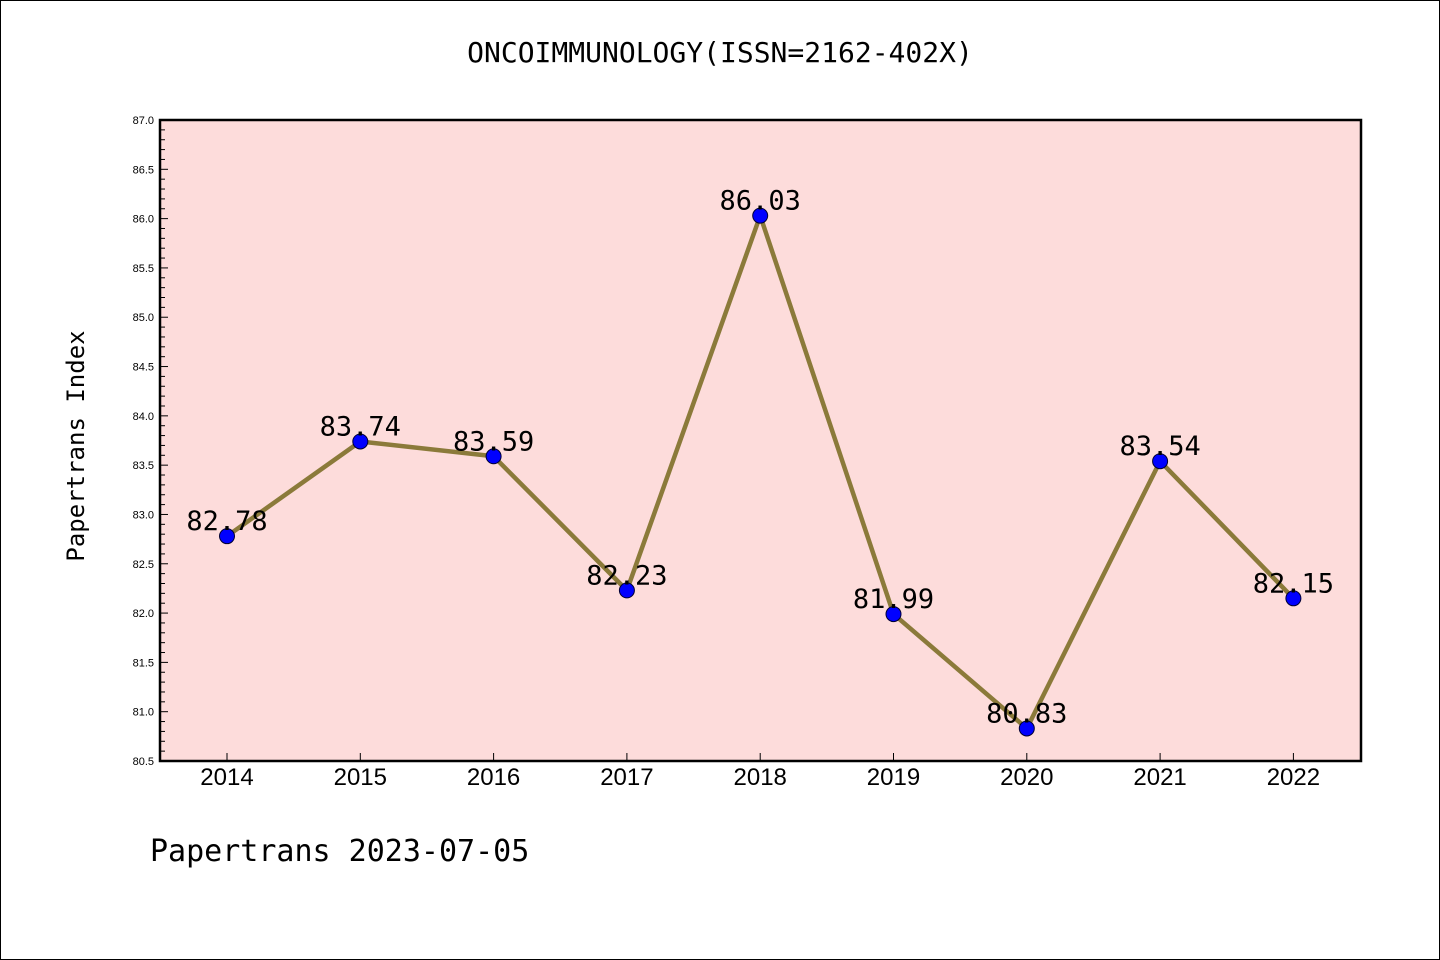 Image resolution: width=1440 pixels, height=960 pixels. Describe the element at coordinates (143, 663) in the screenshot. I see `y-tick-label: 81.5` at that location.